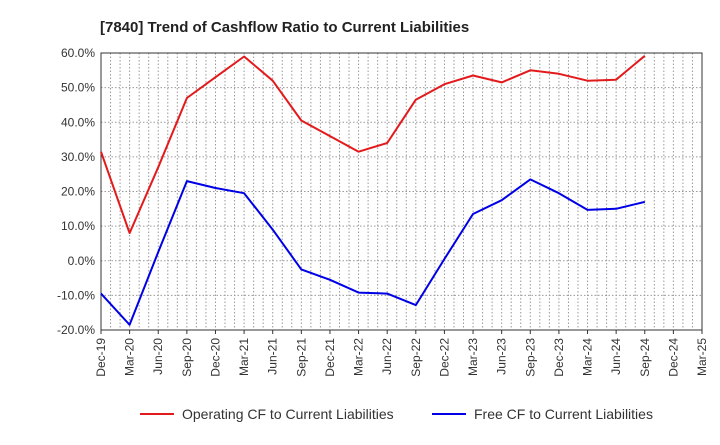  Describe the element at coordinates (330, 357) in the screenshot. I see `x-tick-label: Dec-21` at that location.